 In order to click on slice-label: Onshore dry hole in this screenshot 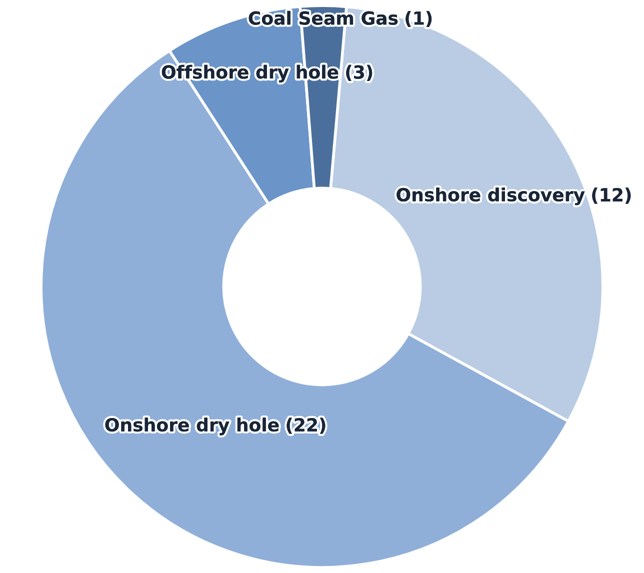, I will do `click(192, 427)`.